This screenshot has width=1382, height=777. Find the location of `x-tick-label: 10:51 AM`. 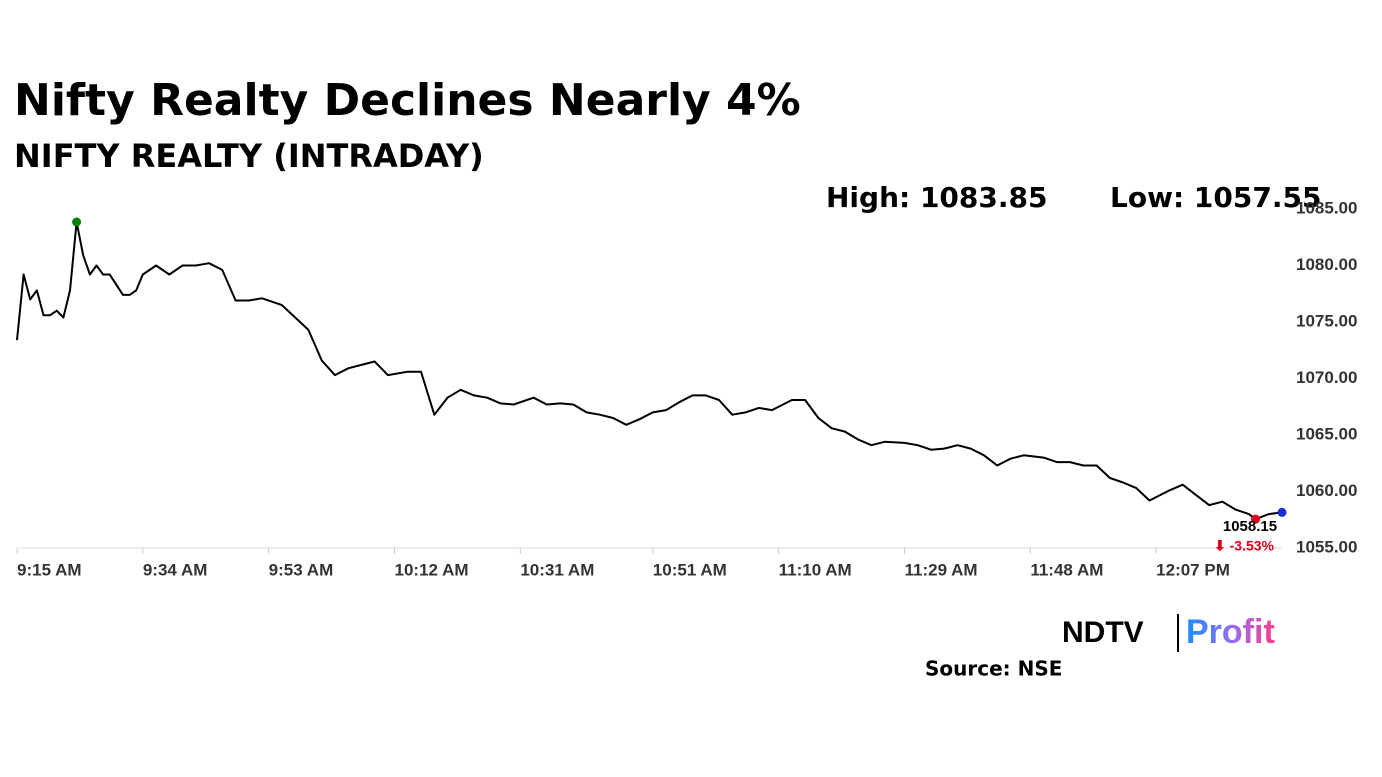

x-tick-label: 10:51 AM is located at coordinates (690, 569).